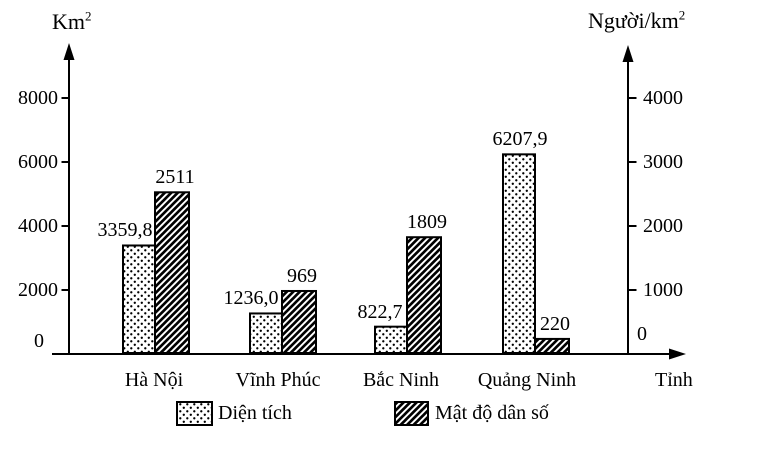 This screenshot has height=460, width=772. I want to click on category-label: Vĩnh Phúc, so click(278, 380).